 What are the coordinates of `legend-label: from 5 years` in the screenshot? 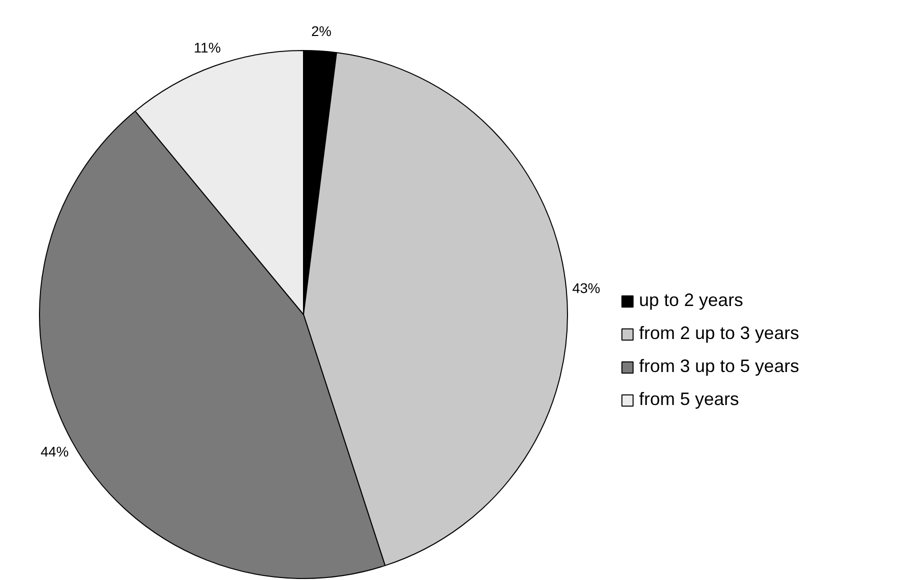 It's located at (689, 399).